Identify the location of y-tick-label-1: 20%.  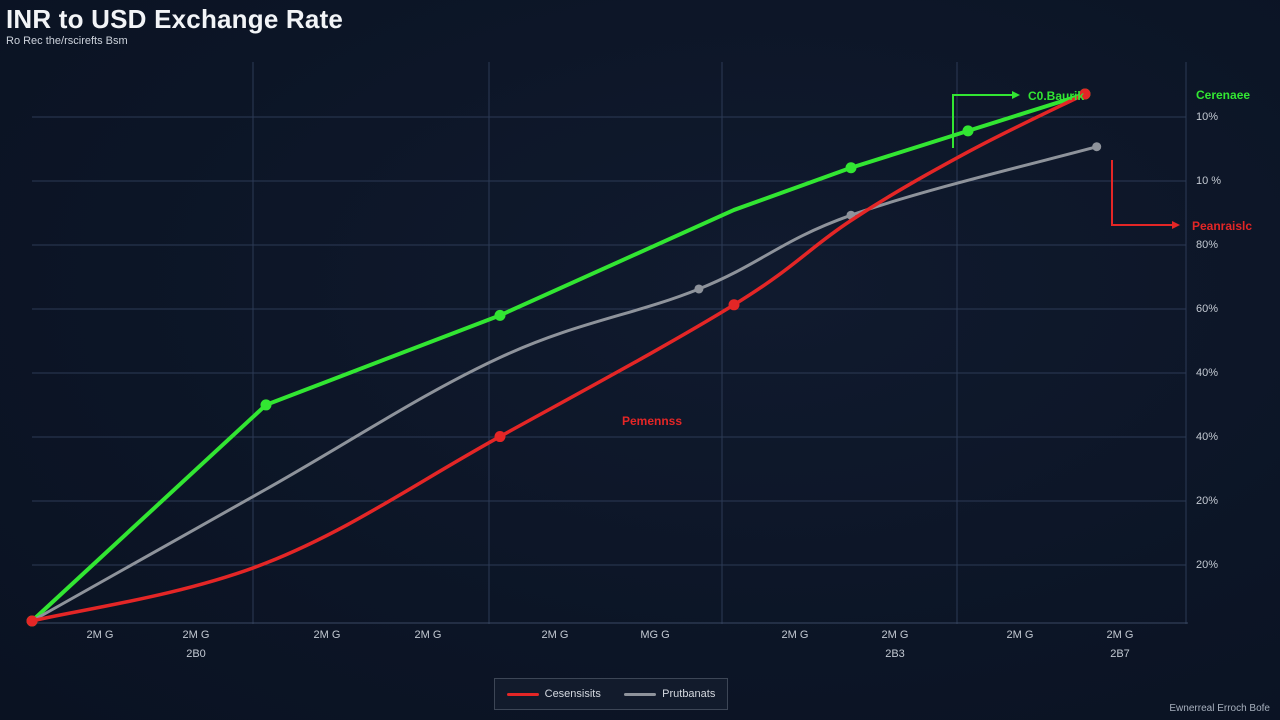
(1207, 501).